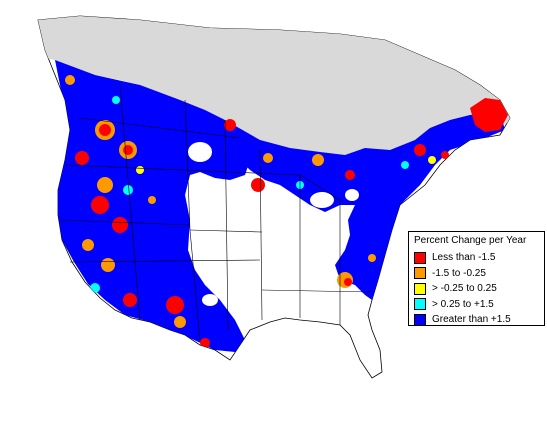 The image size is (547, 423). Describe the element at coordinates (420, 319) in the screenshot. I see `legend-swatch-blue` at that location.